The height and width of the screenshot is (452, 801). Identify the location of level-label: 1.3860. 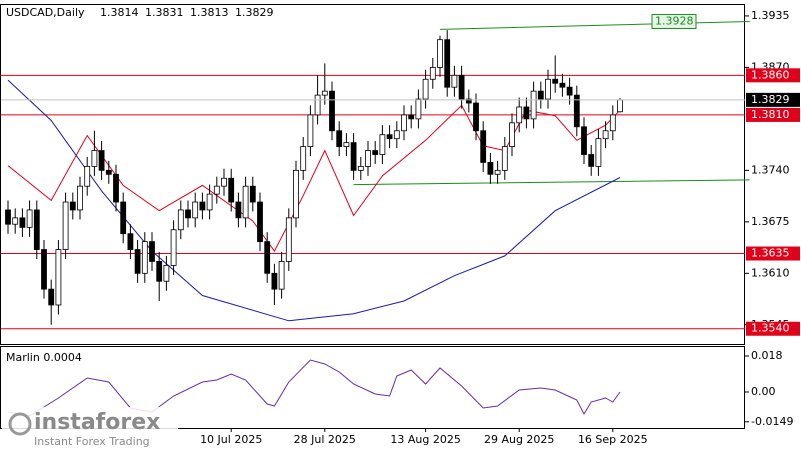
(770, 74).